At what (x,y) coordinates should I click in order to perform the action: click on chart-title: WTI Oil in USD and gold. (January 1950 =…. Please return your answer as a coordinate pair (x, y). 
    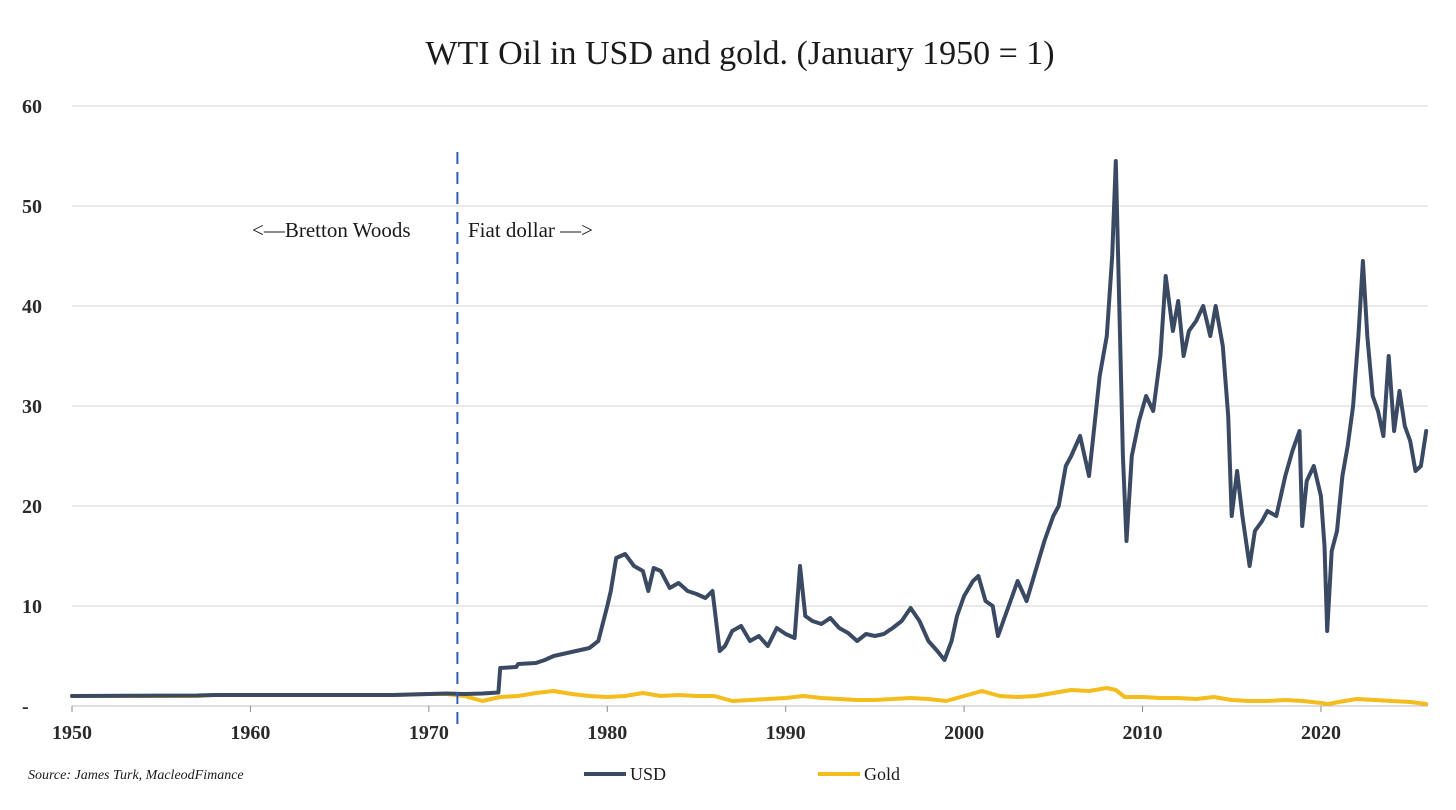
    Looking at the image, I should click on (739, 53).